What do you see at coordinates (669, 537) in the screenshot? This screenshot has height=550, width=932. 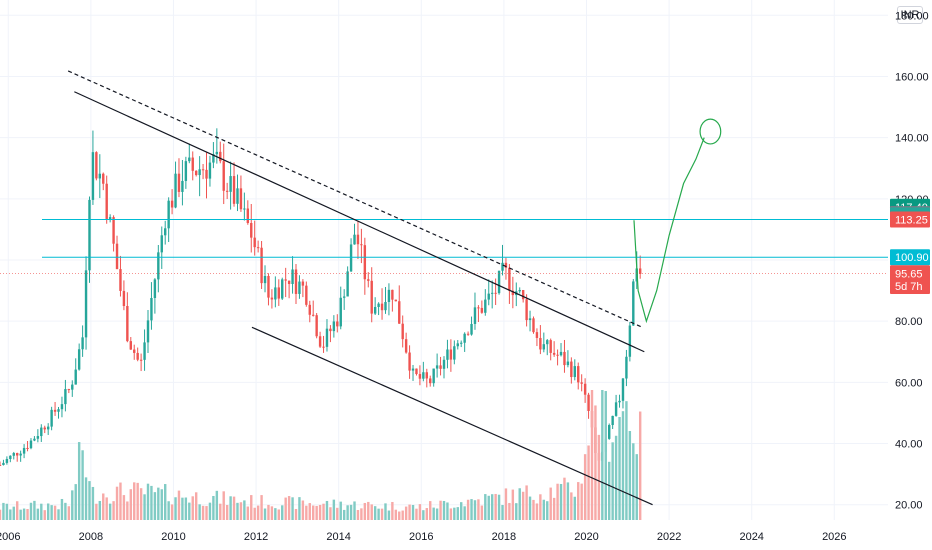 I see `x-tick-label: 2022` at bounding box center [669, 537].